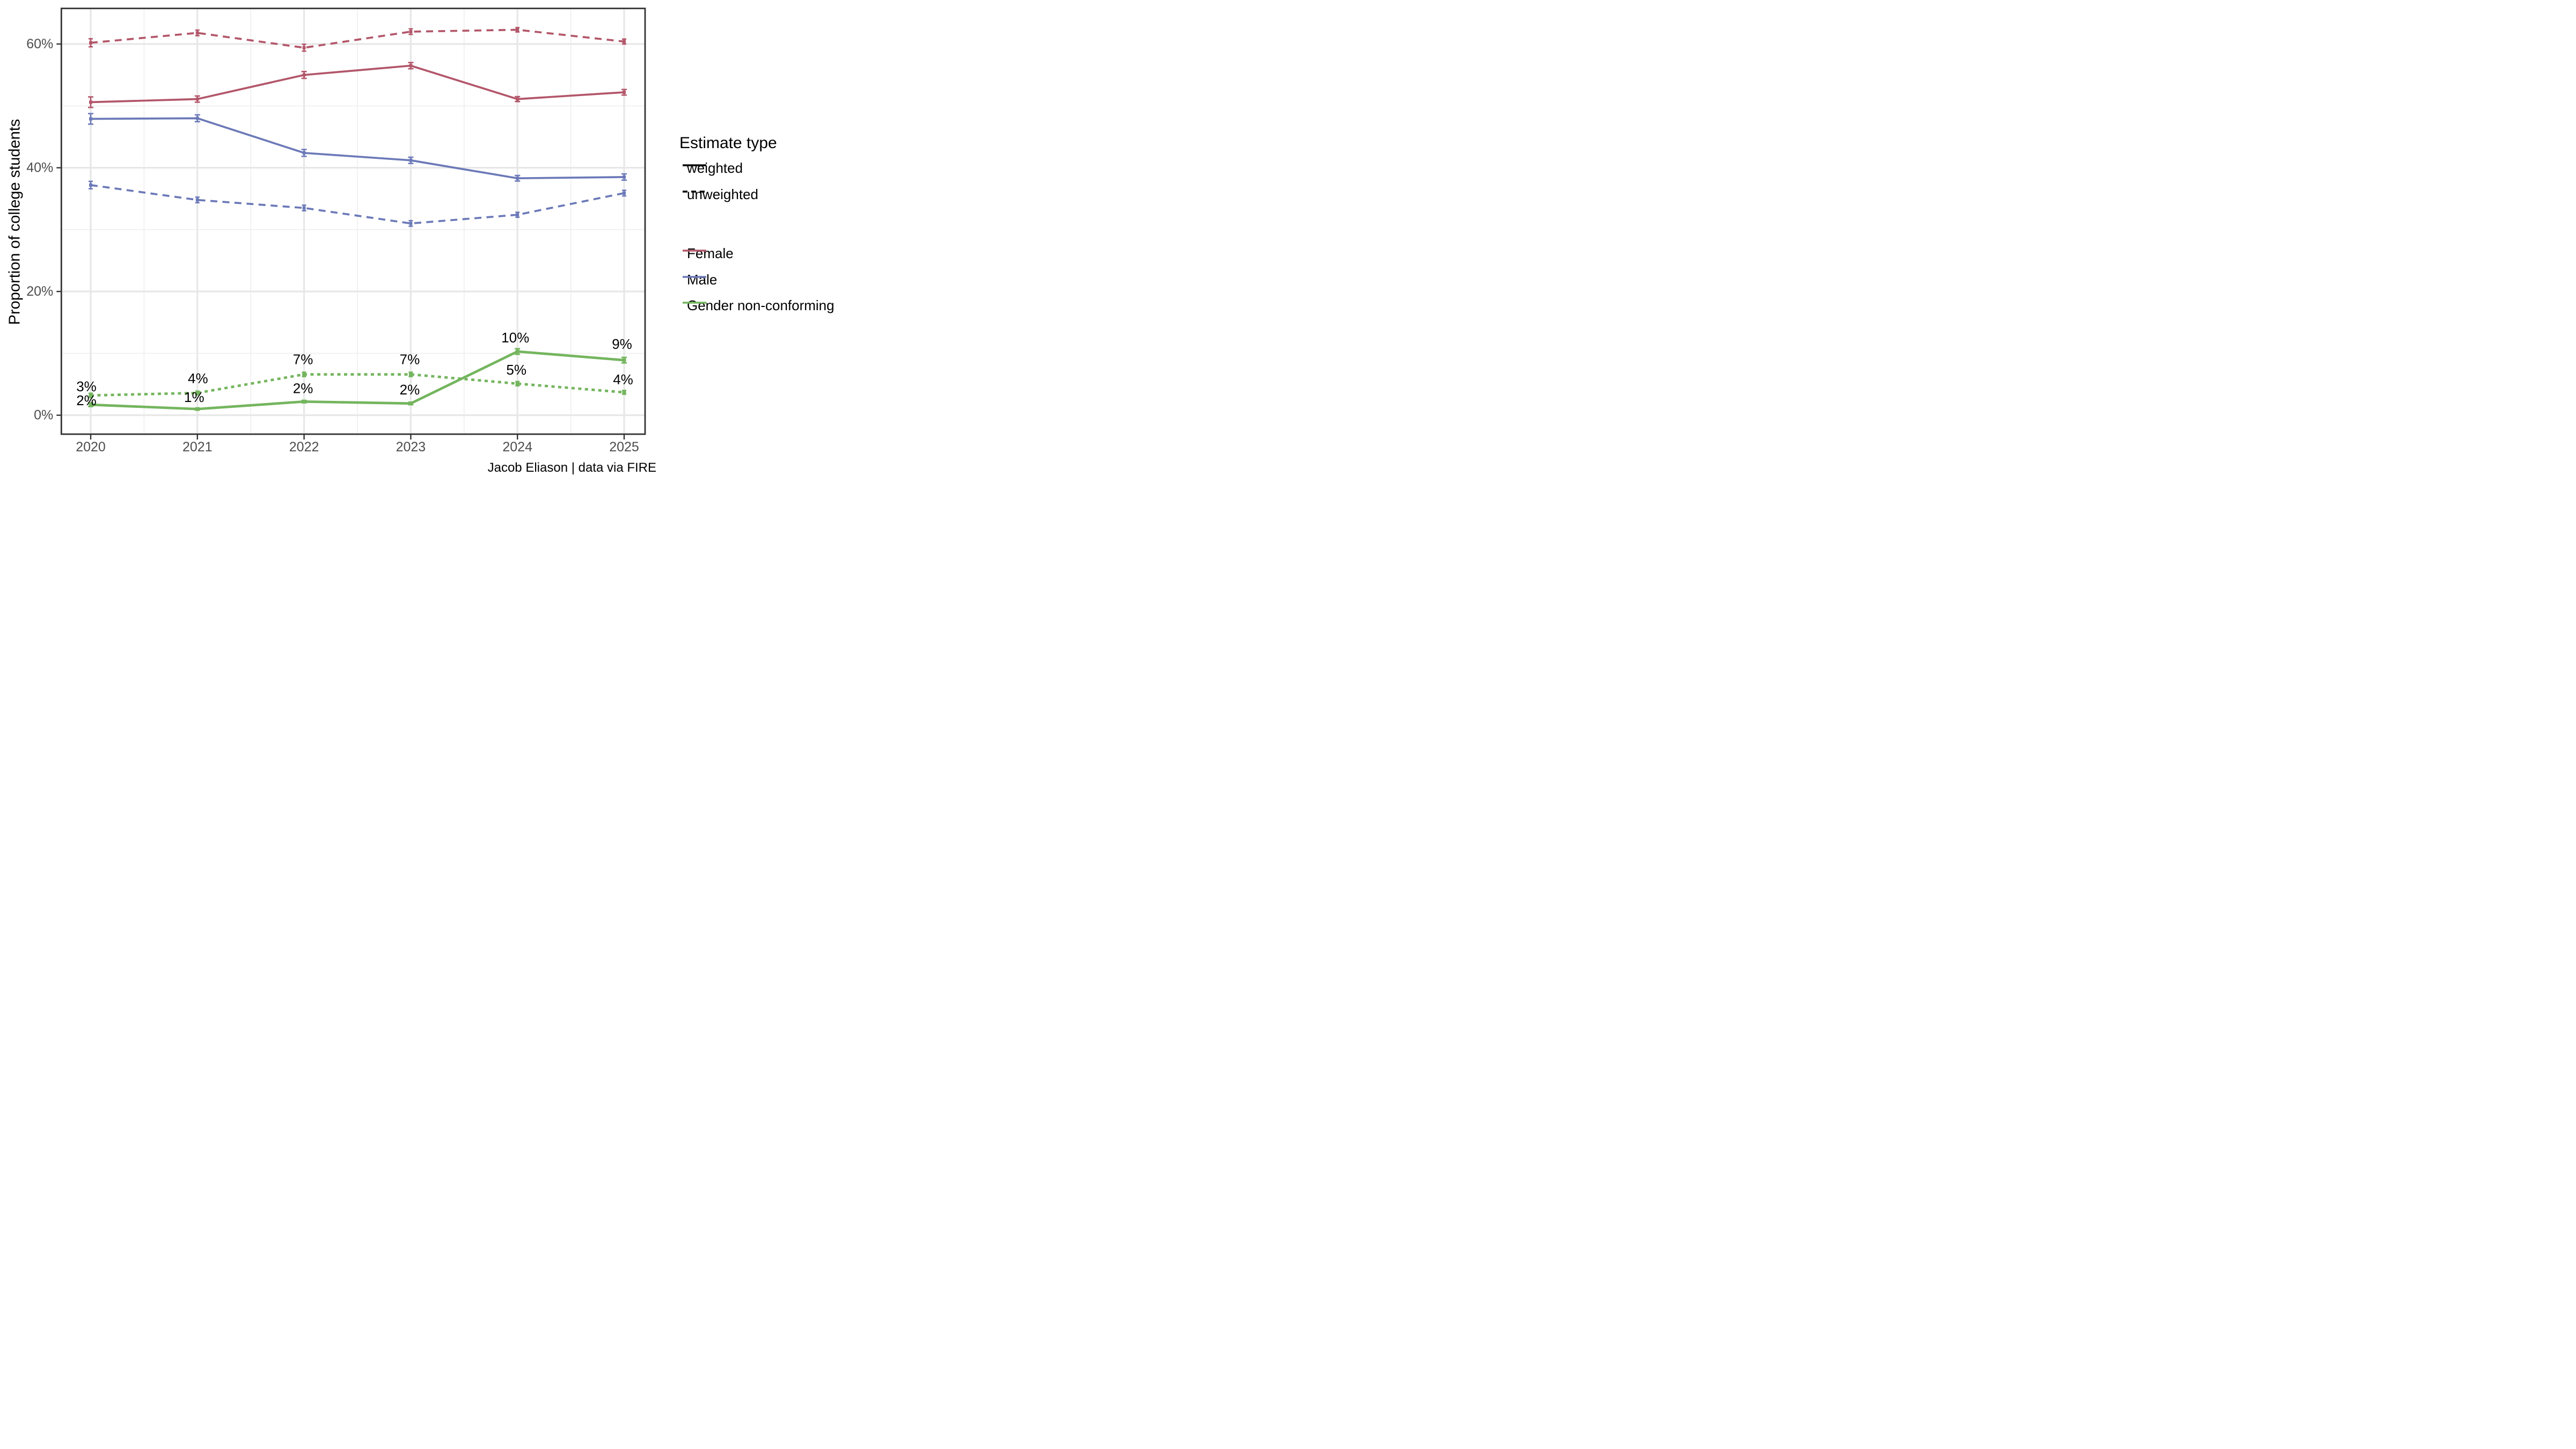 This screenshot has height=1449, width=2576. What do you see at coordinates (39, 167) in the screenshot?
I see `y-tick-label: 40%` at bounding box center [39, 167].